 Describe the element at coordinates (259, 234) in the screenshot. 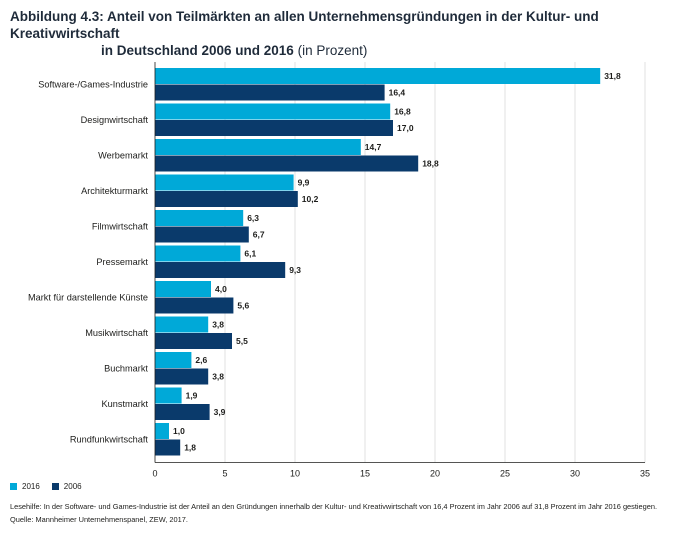

I see `data-label: 6,7` at that location.